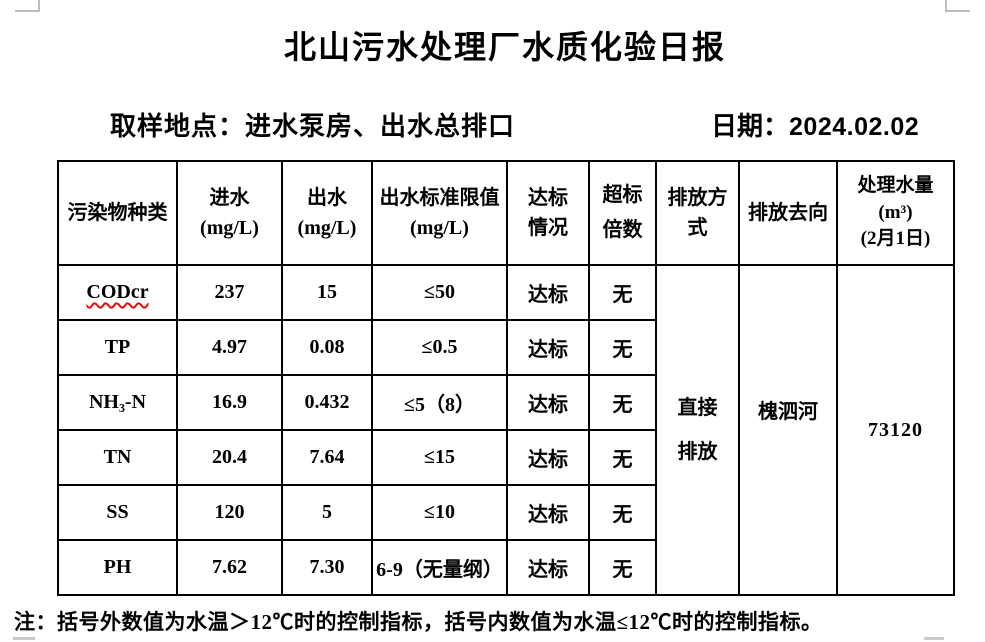 Image resolution: width=985 pixels, height=642 pixels. What do you see at coordinates (117, 213) in the screenshot?
I see `header-pollutant: 污染物种类` at bounding box center [117, 213].